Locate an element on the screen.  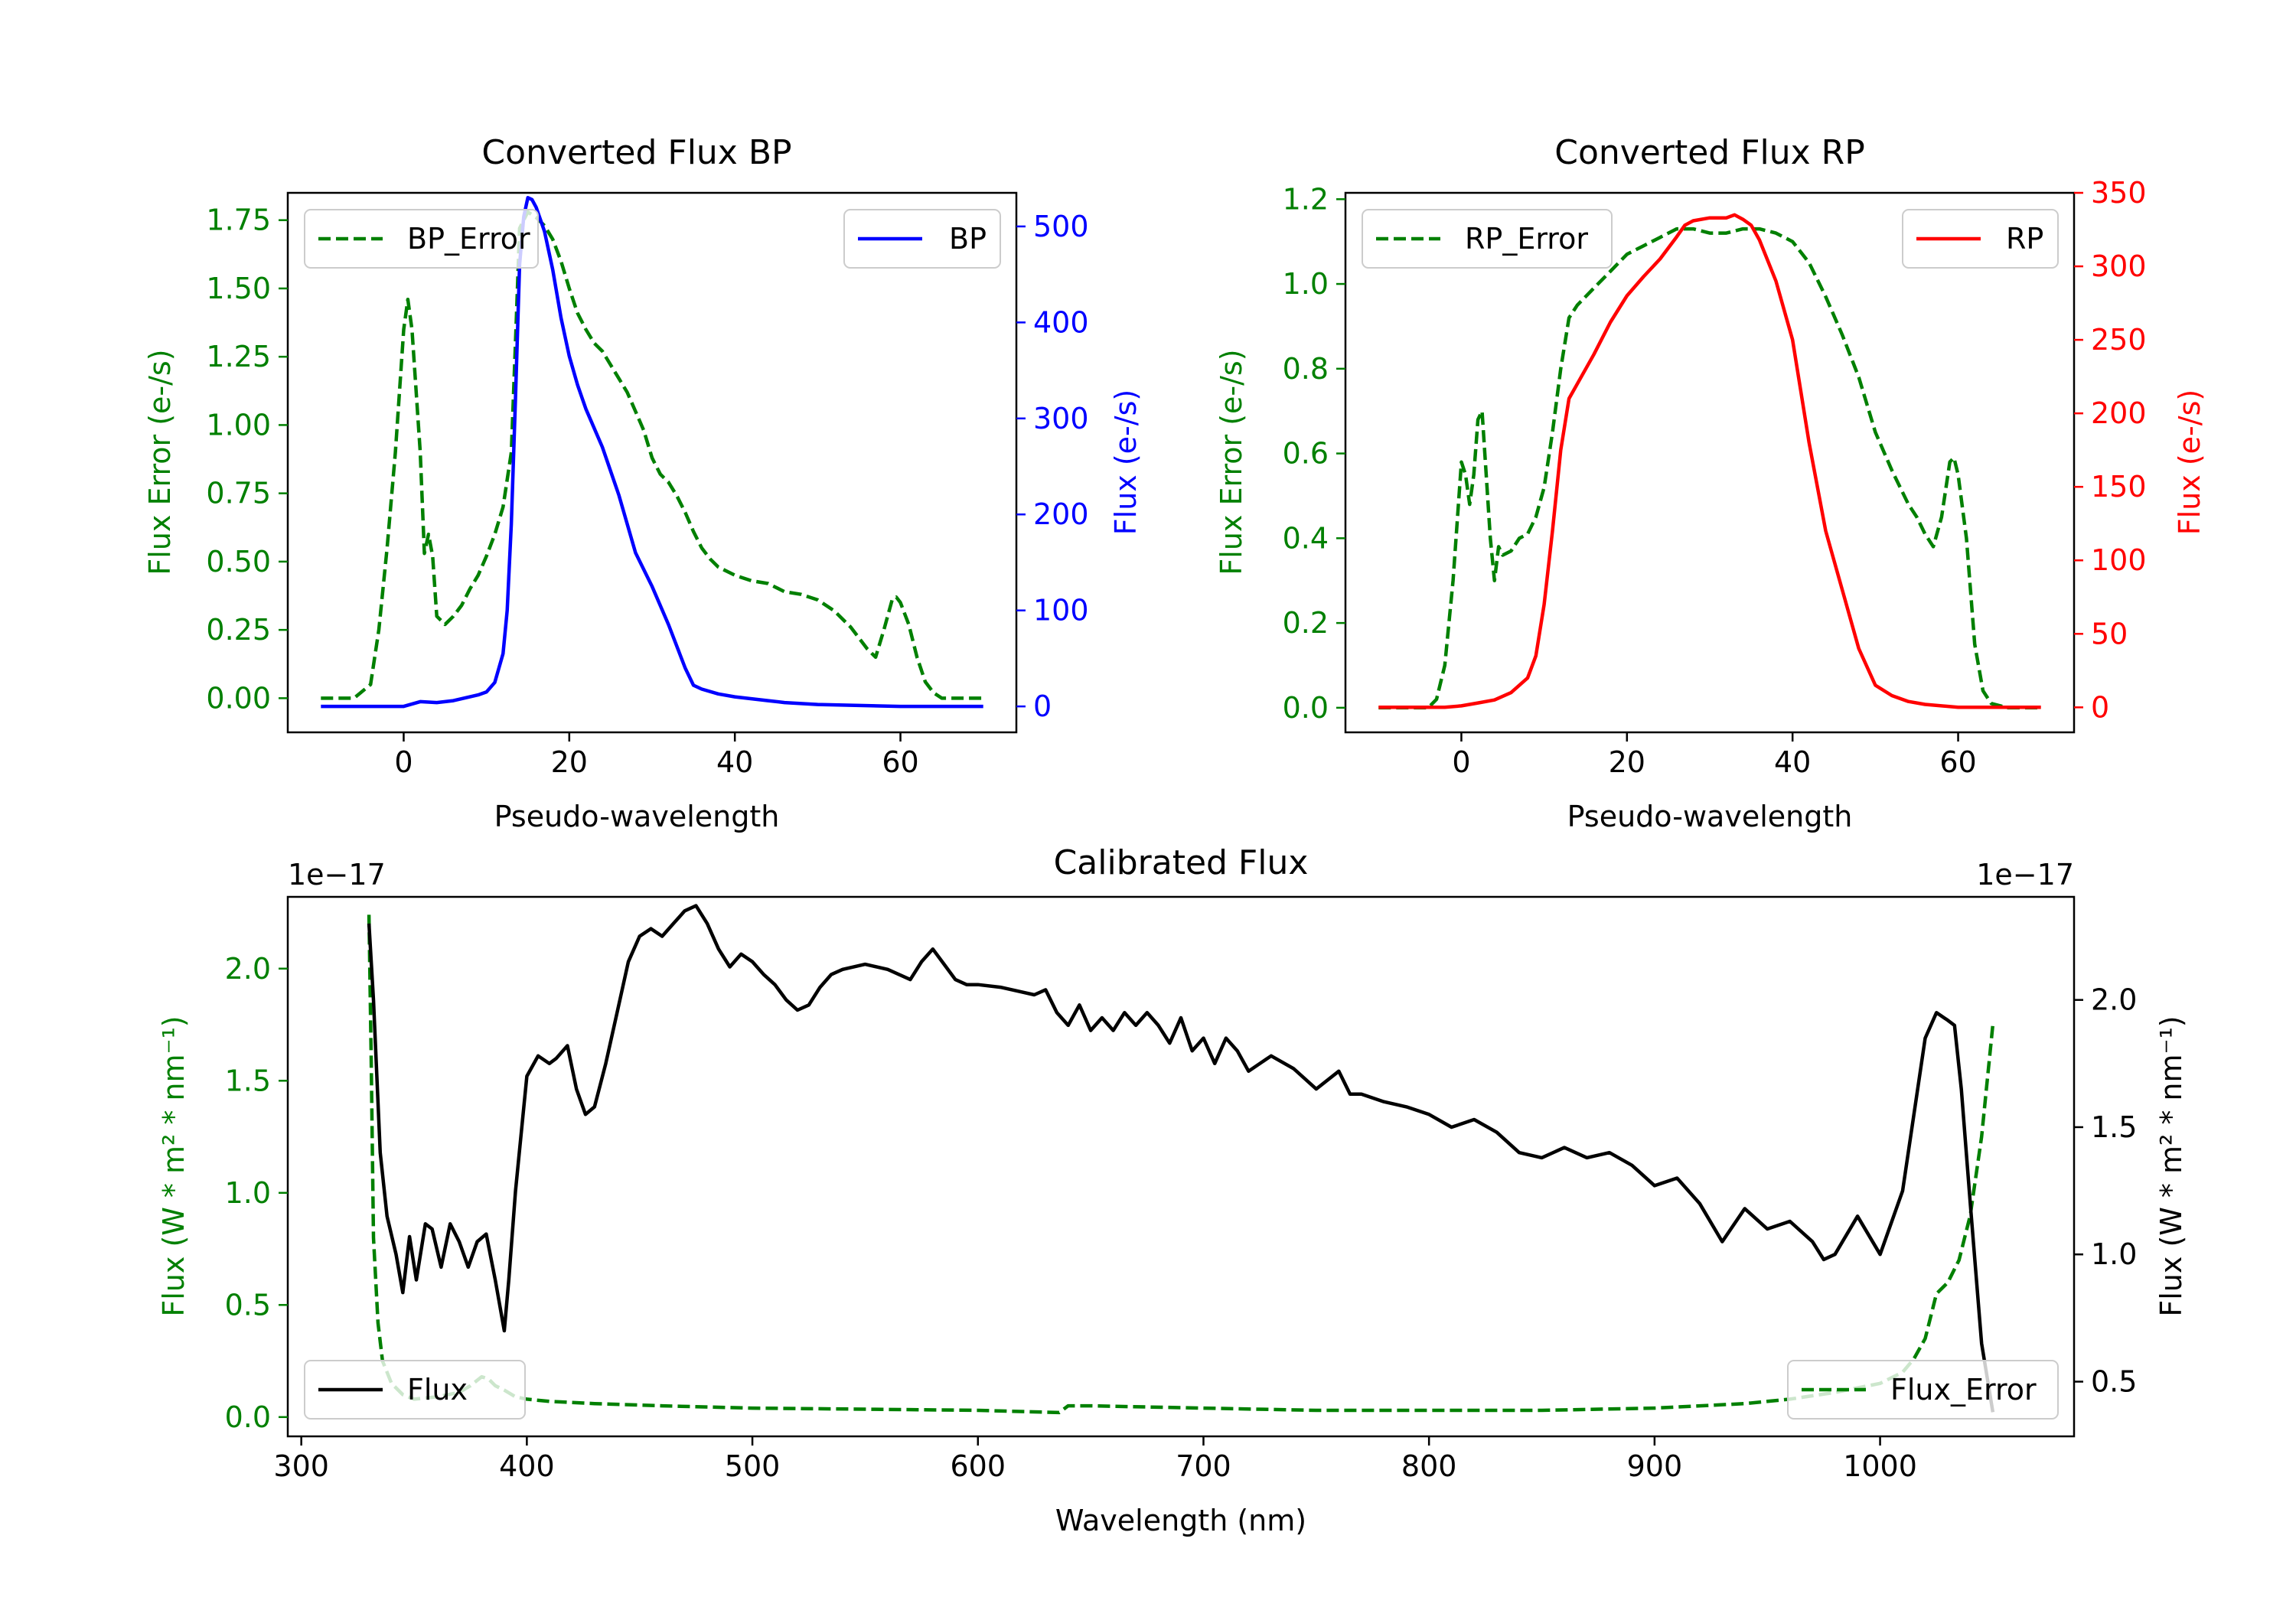
rp-y-ticks-left: 0.0 0.2 0.4 0.6 0.8 1.0 1.2 is located at coordinates (1314, 454).